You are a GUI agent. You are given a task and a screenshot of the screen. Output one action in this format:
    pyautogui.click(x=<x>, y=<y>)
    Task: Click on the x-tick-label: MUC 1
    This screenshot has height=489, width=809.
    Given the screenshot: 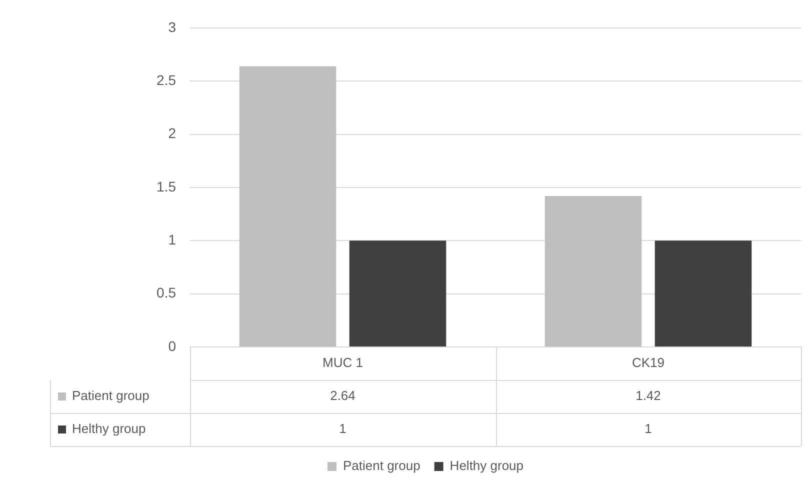 What is the action you would take?
    pyautogui.click(x=342, y=362)
    